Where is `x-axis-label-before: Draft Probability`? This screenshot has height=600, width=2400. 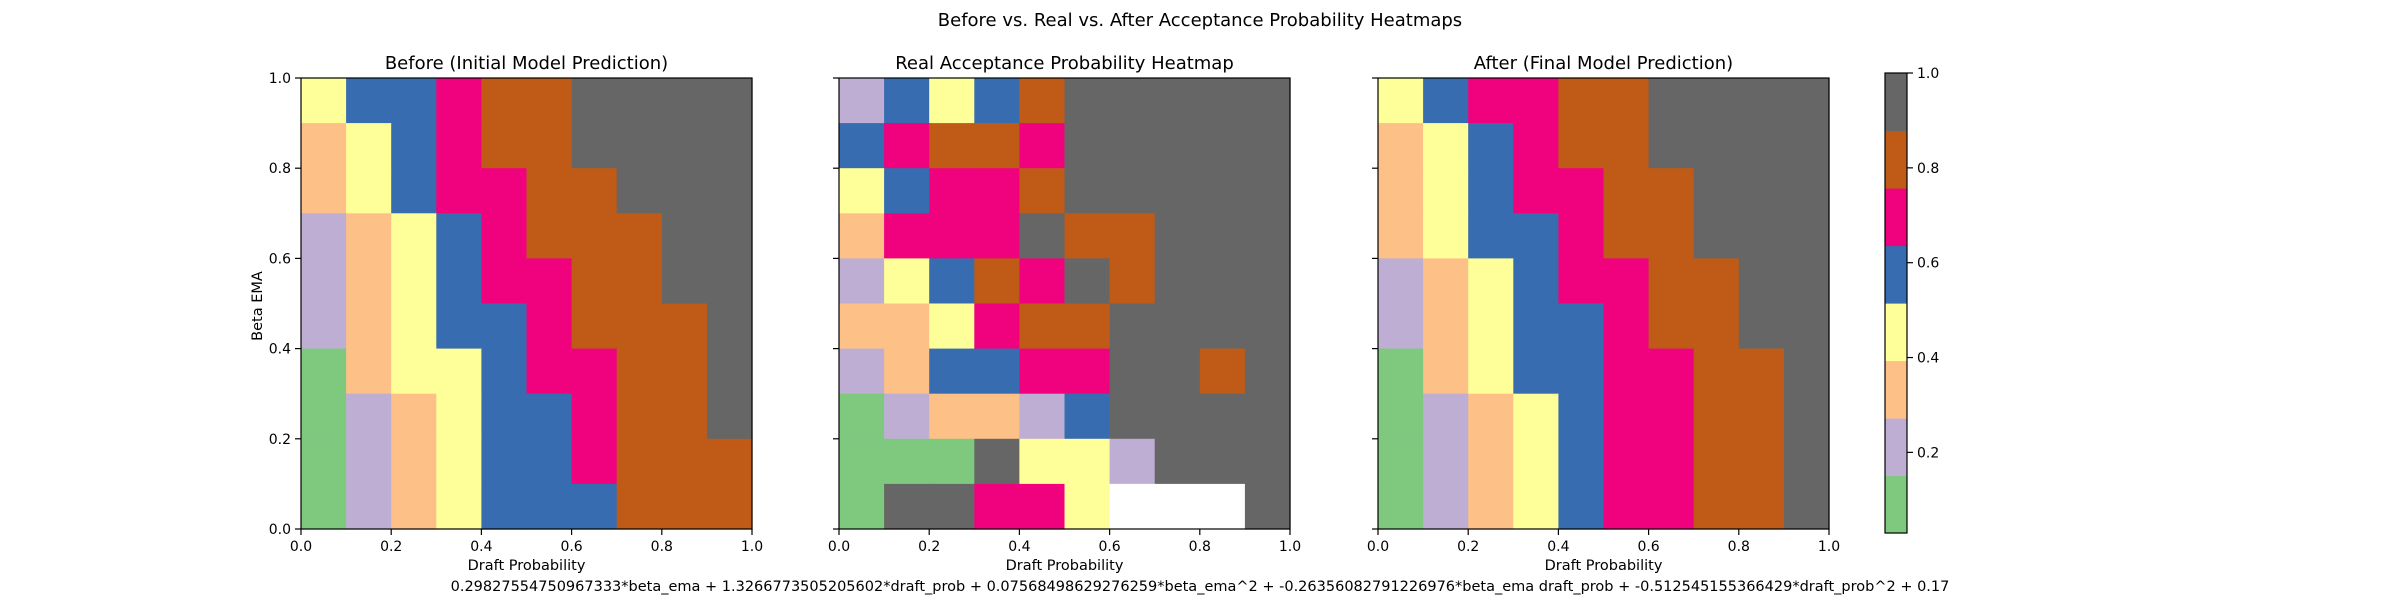
x-axis-label-before: Draft Probability is located at coordinates (527, 566).